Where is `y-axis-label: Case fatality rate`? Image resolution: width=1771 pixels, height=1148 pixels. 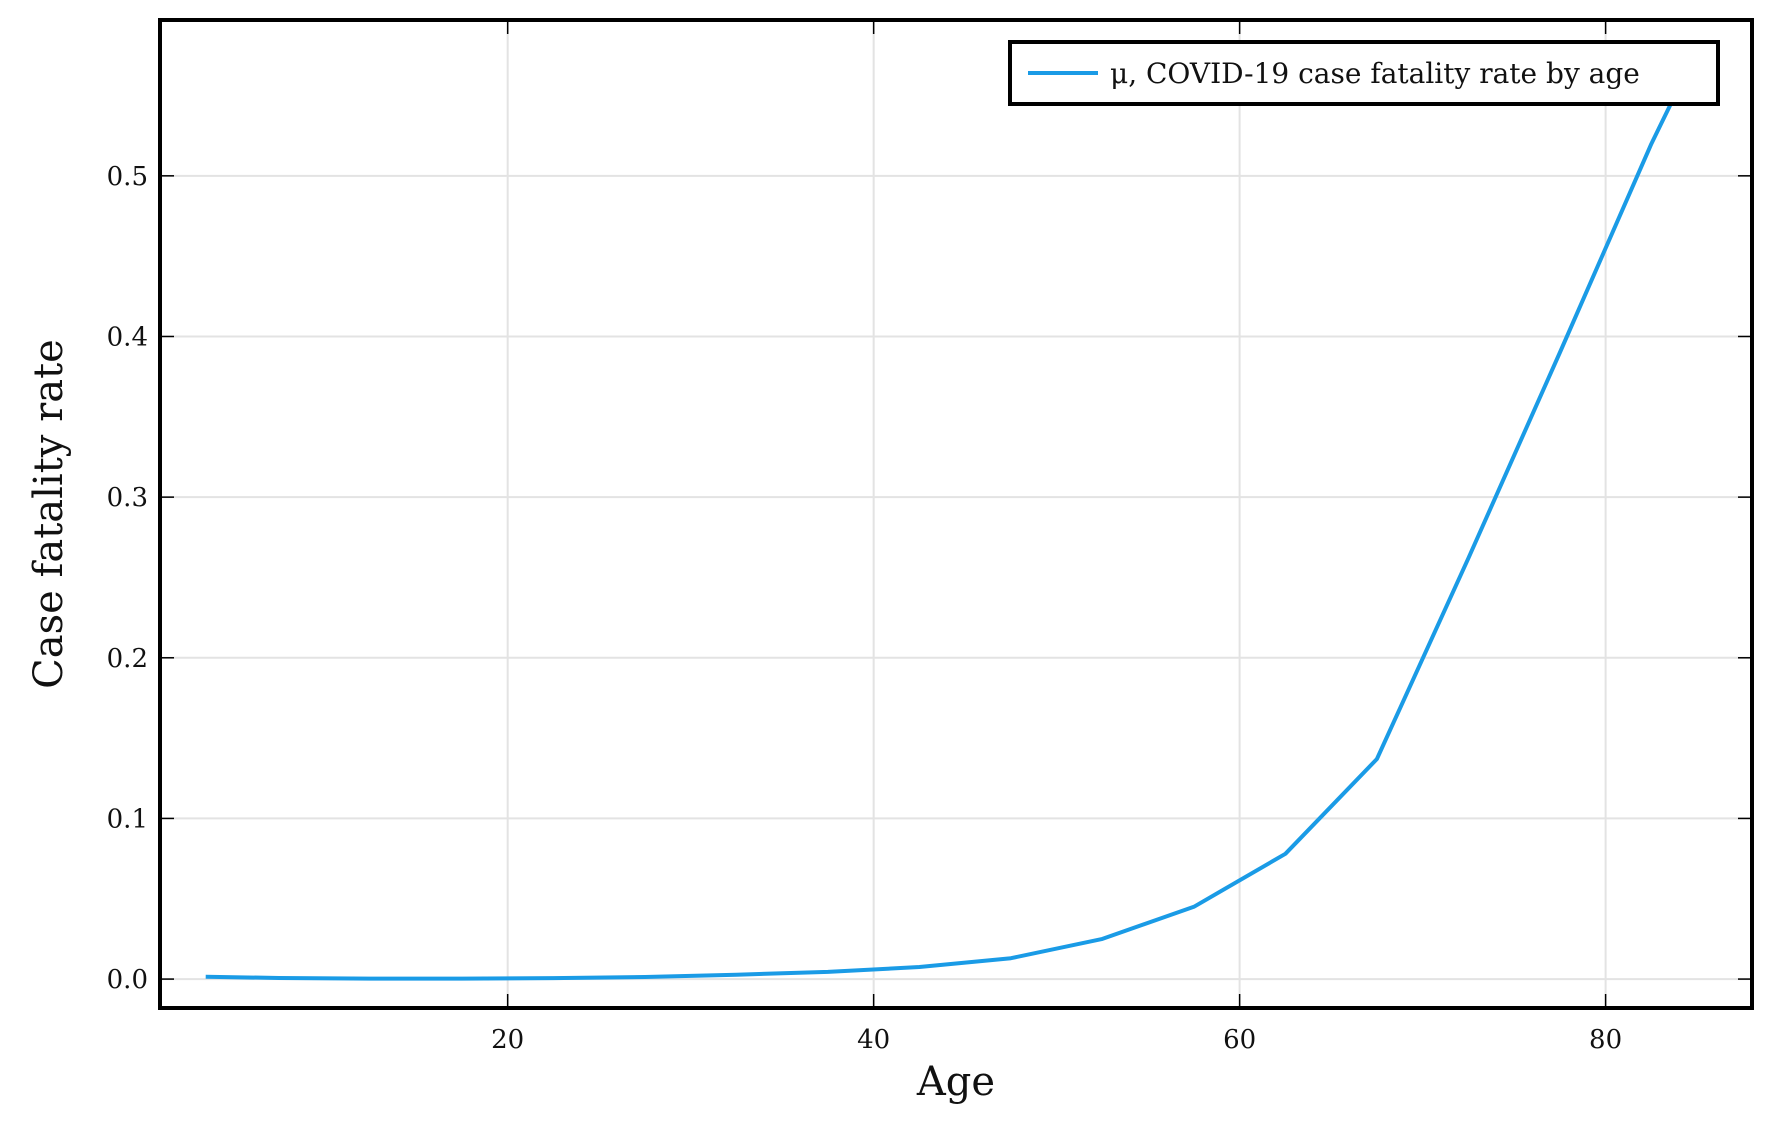 y-axis-label: Case fatality rate is located at coordinates (49, 514).